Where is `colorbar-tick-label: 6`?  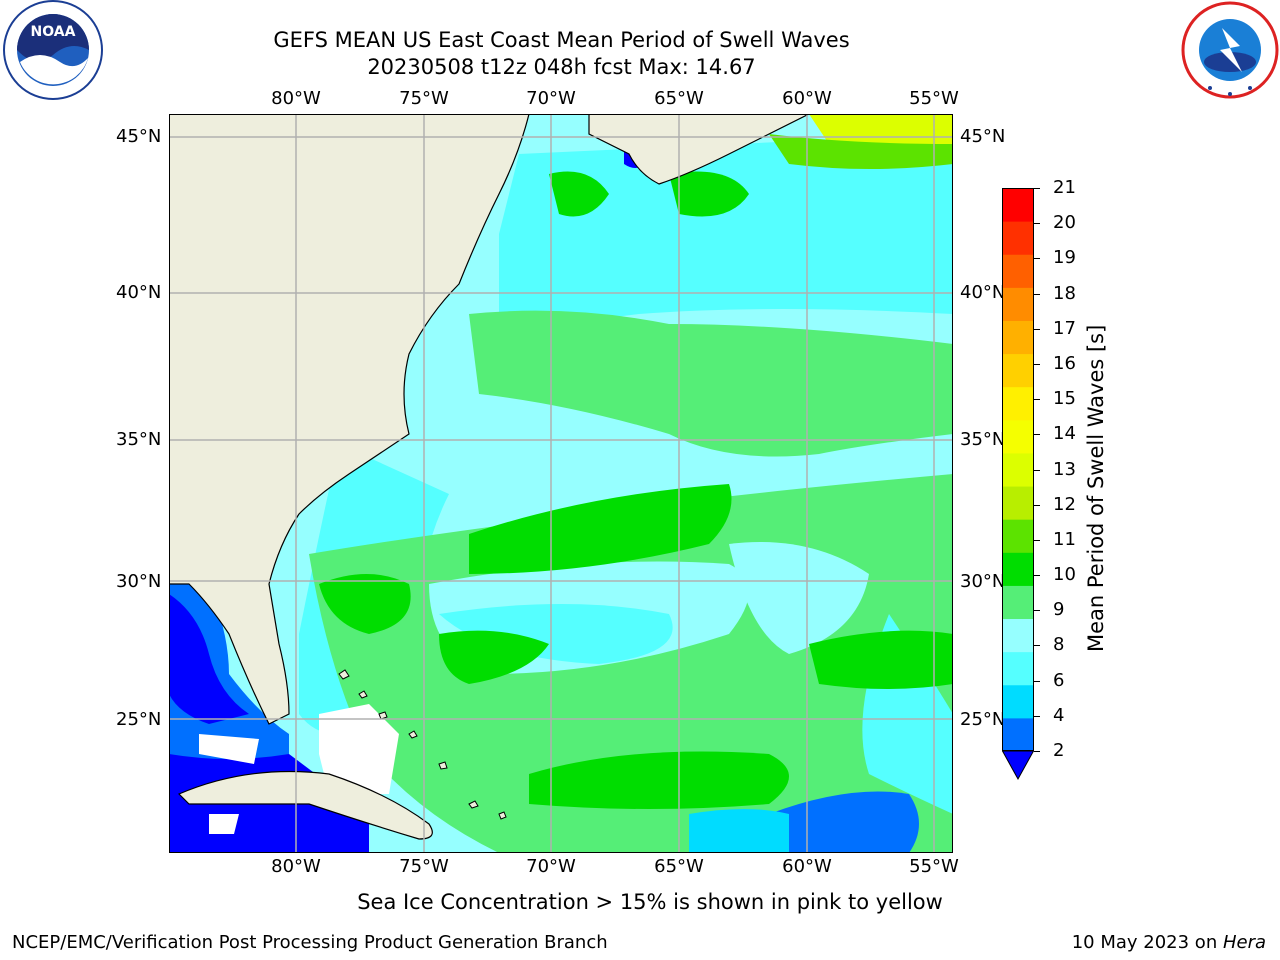 colorbar-tick-label: 6 is located at coordinates (1059, 680).